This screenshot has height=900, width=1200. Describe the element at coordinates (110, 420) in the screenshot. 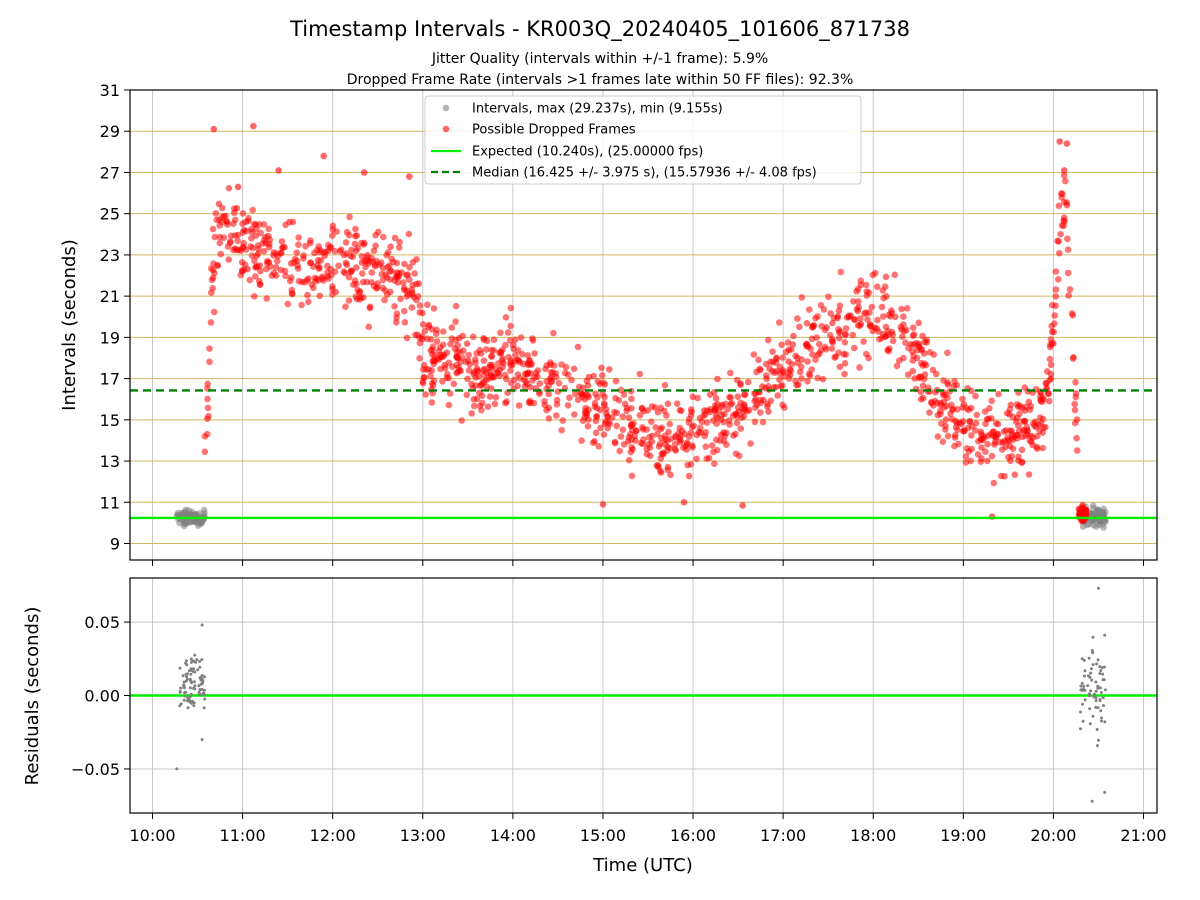

I see `top-y-tick-label: 15` at that location.